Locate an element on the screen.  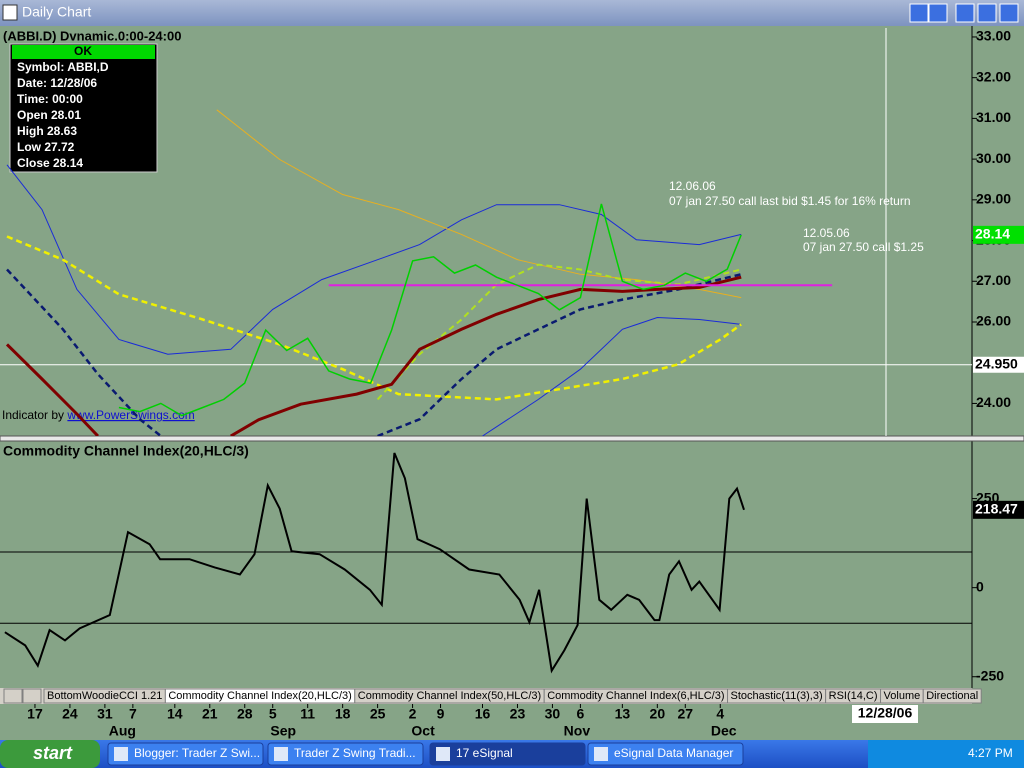
task-label: eSignal Data Manager is located at coordinates (673, 753).